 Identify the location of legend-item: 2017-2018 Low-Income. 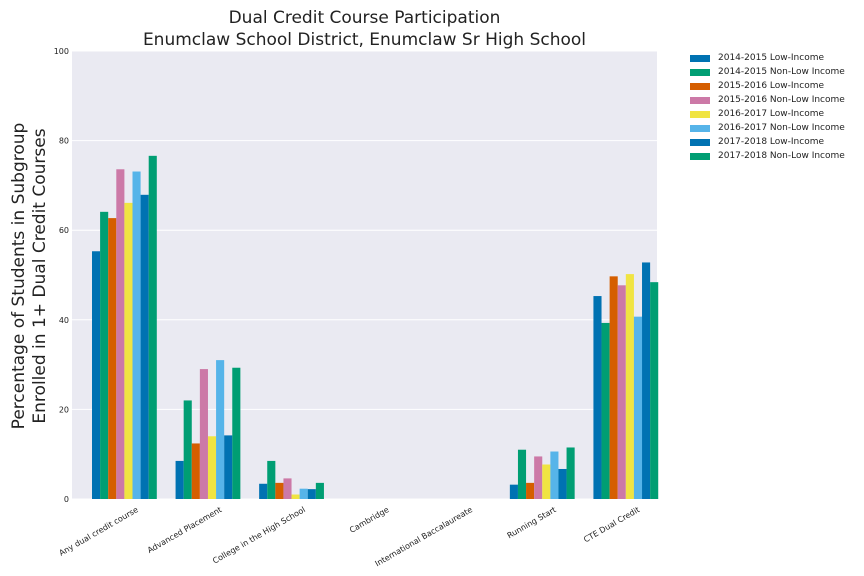
(764, 142).